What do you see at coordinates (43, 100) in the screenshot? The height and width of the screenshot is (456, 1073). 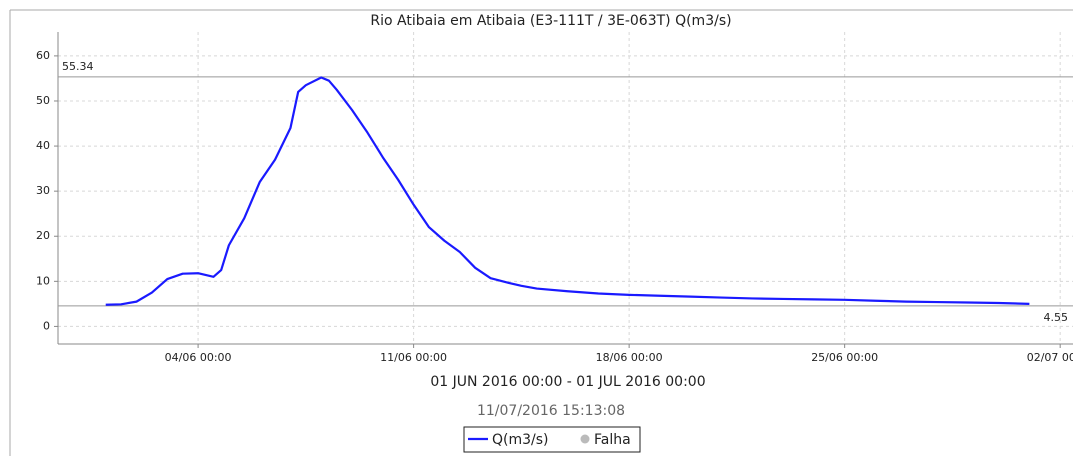 I see `y-tick-label: 50` at bounding box center [43, 100].